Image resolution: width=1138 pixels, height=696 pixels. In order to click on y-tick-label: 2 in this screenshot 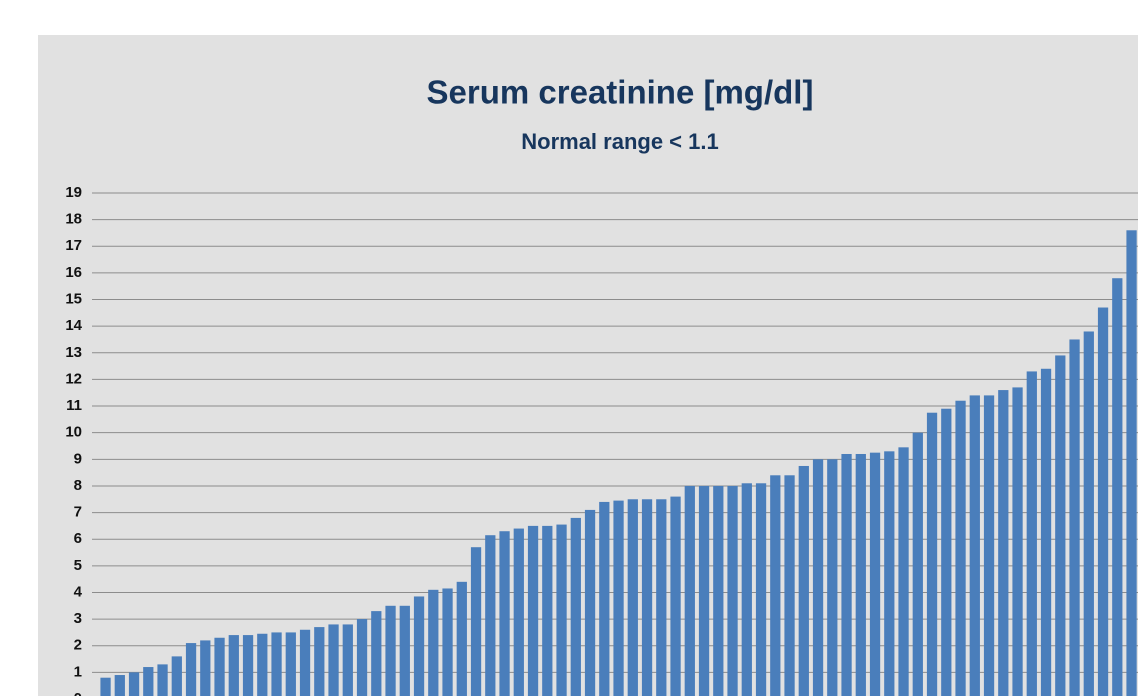, I will do `click(78, 645)`.